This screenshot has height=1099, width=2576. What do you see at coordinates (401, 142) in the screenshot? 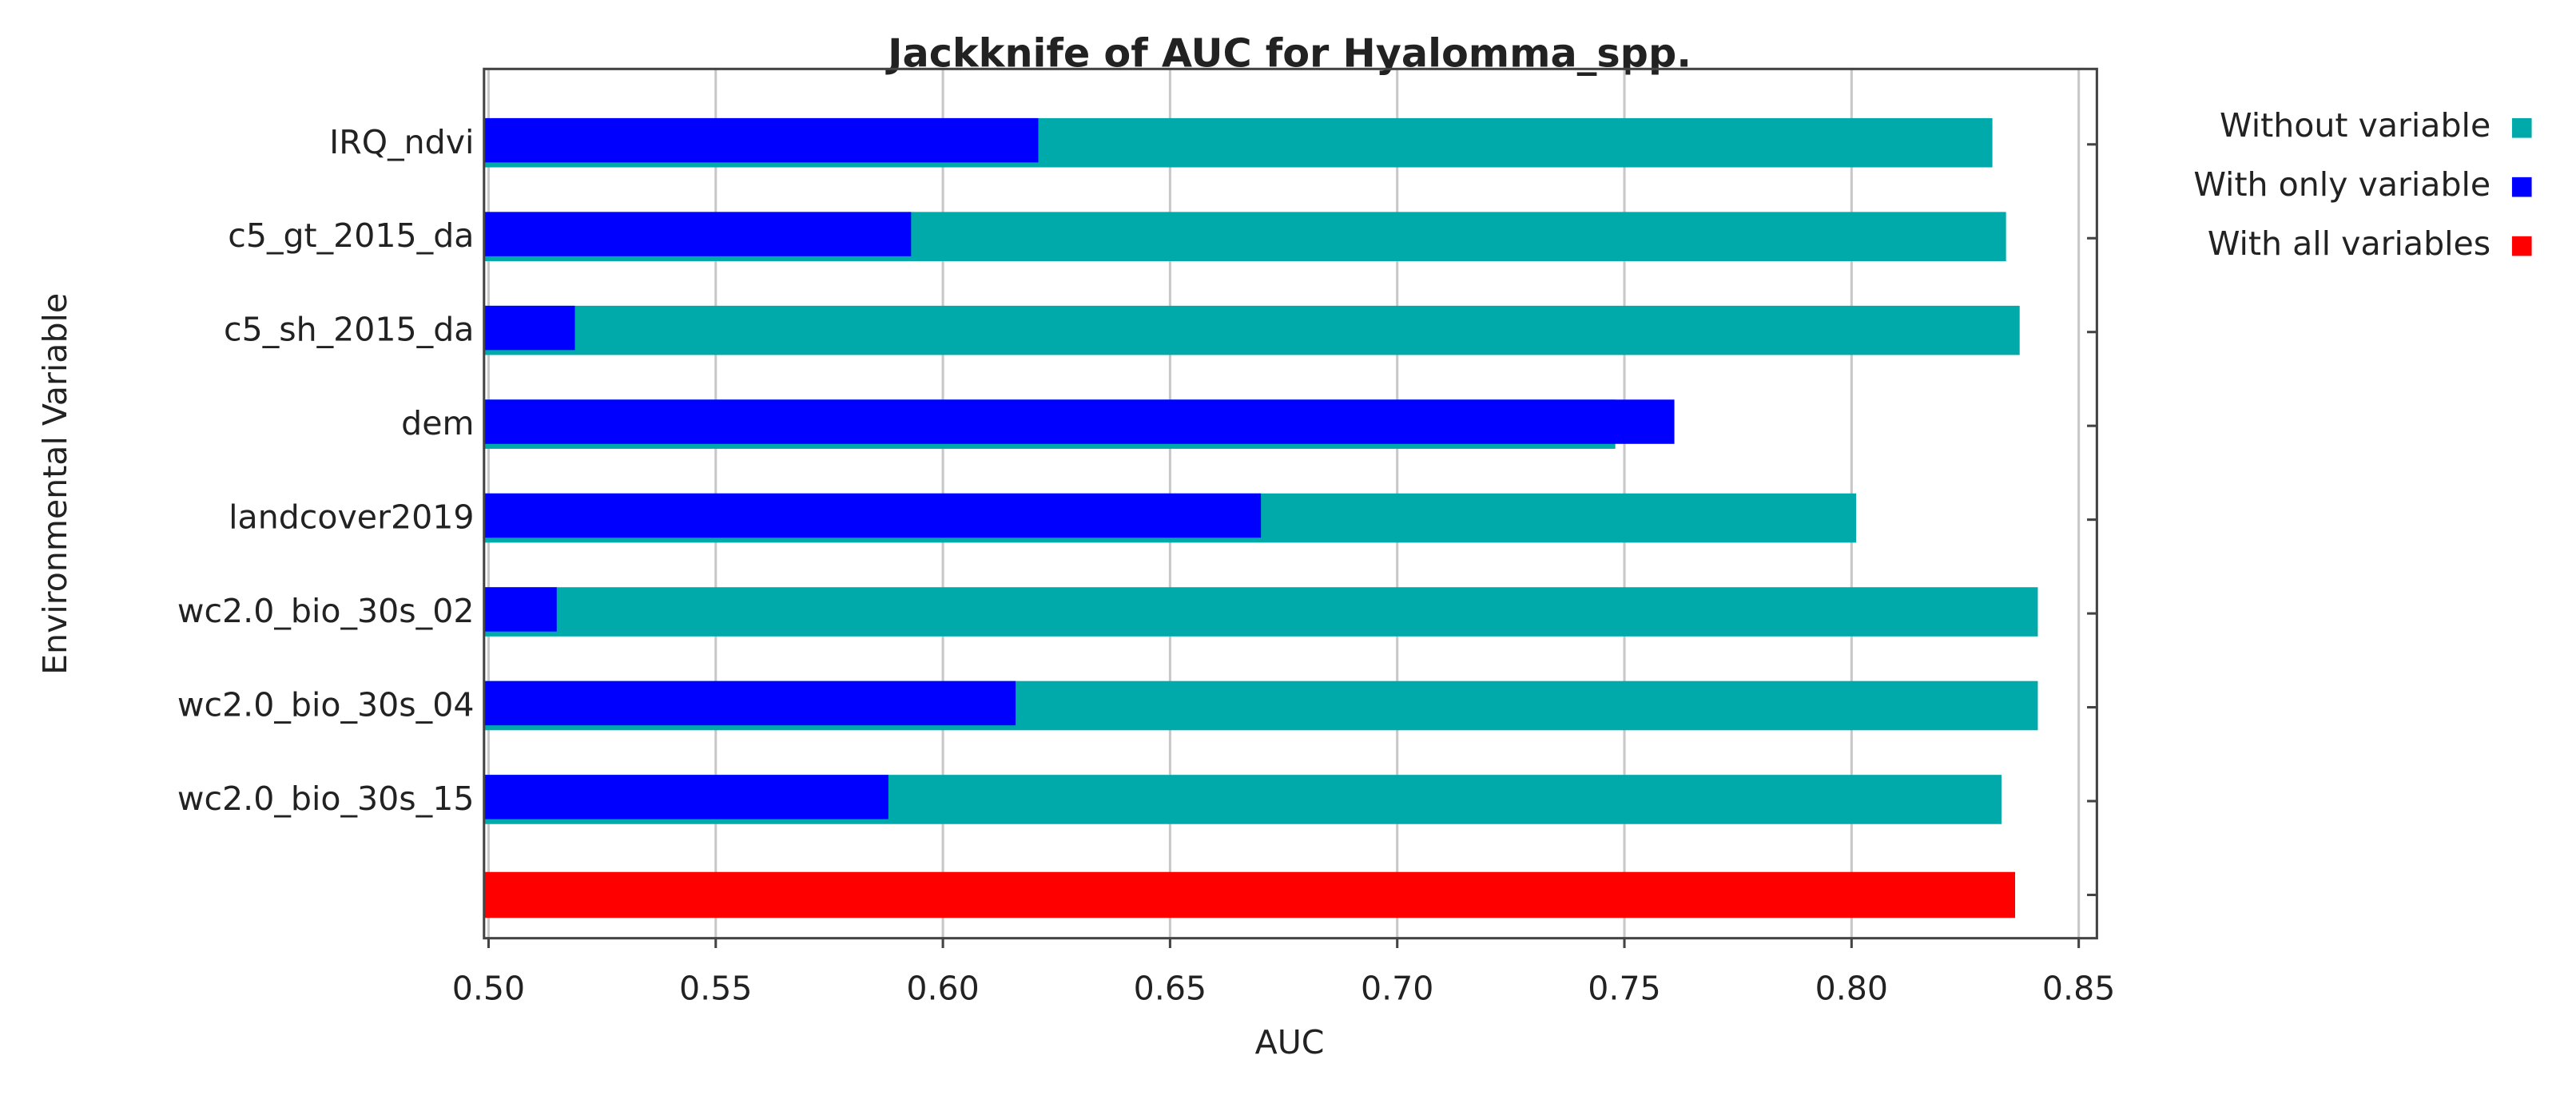
I see `y-tick-label: IRQ_ndvi` at bounding box center [401, 142].